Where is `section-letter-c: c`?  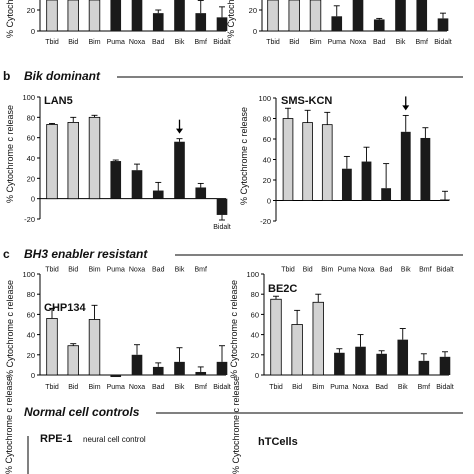
section-letter-c: c is located at coordinates (6, 254).